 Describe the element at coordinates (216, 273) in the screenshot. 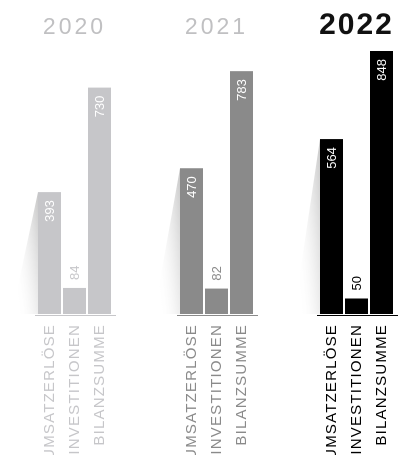

I see `value-label-2021-1: 82` at that location.